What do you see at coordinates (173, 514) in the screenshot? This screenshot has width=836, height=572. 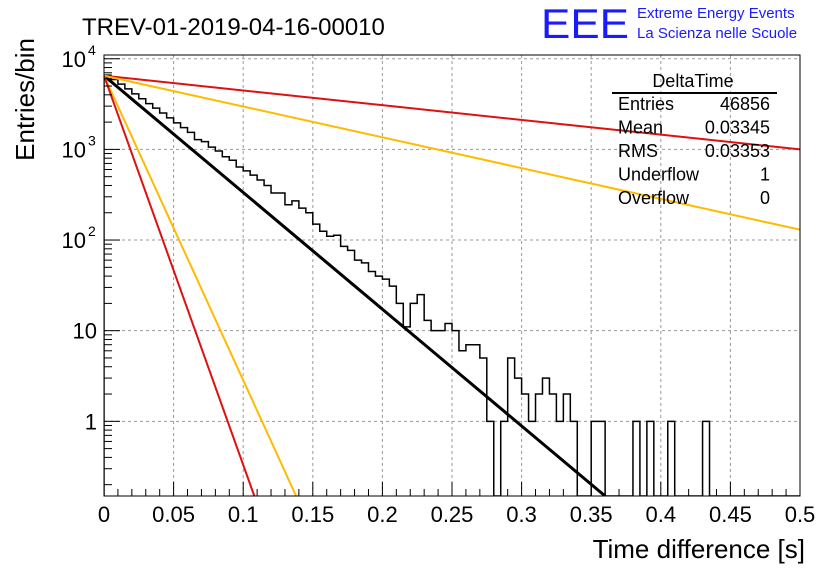 I see `x-tick-label: 0.05` at bounding box center [173, 514].